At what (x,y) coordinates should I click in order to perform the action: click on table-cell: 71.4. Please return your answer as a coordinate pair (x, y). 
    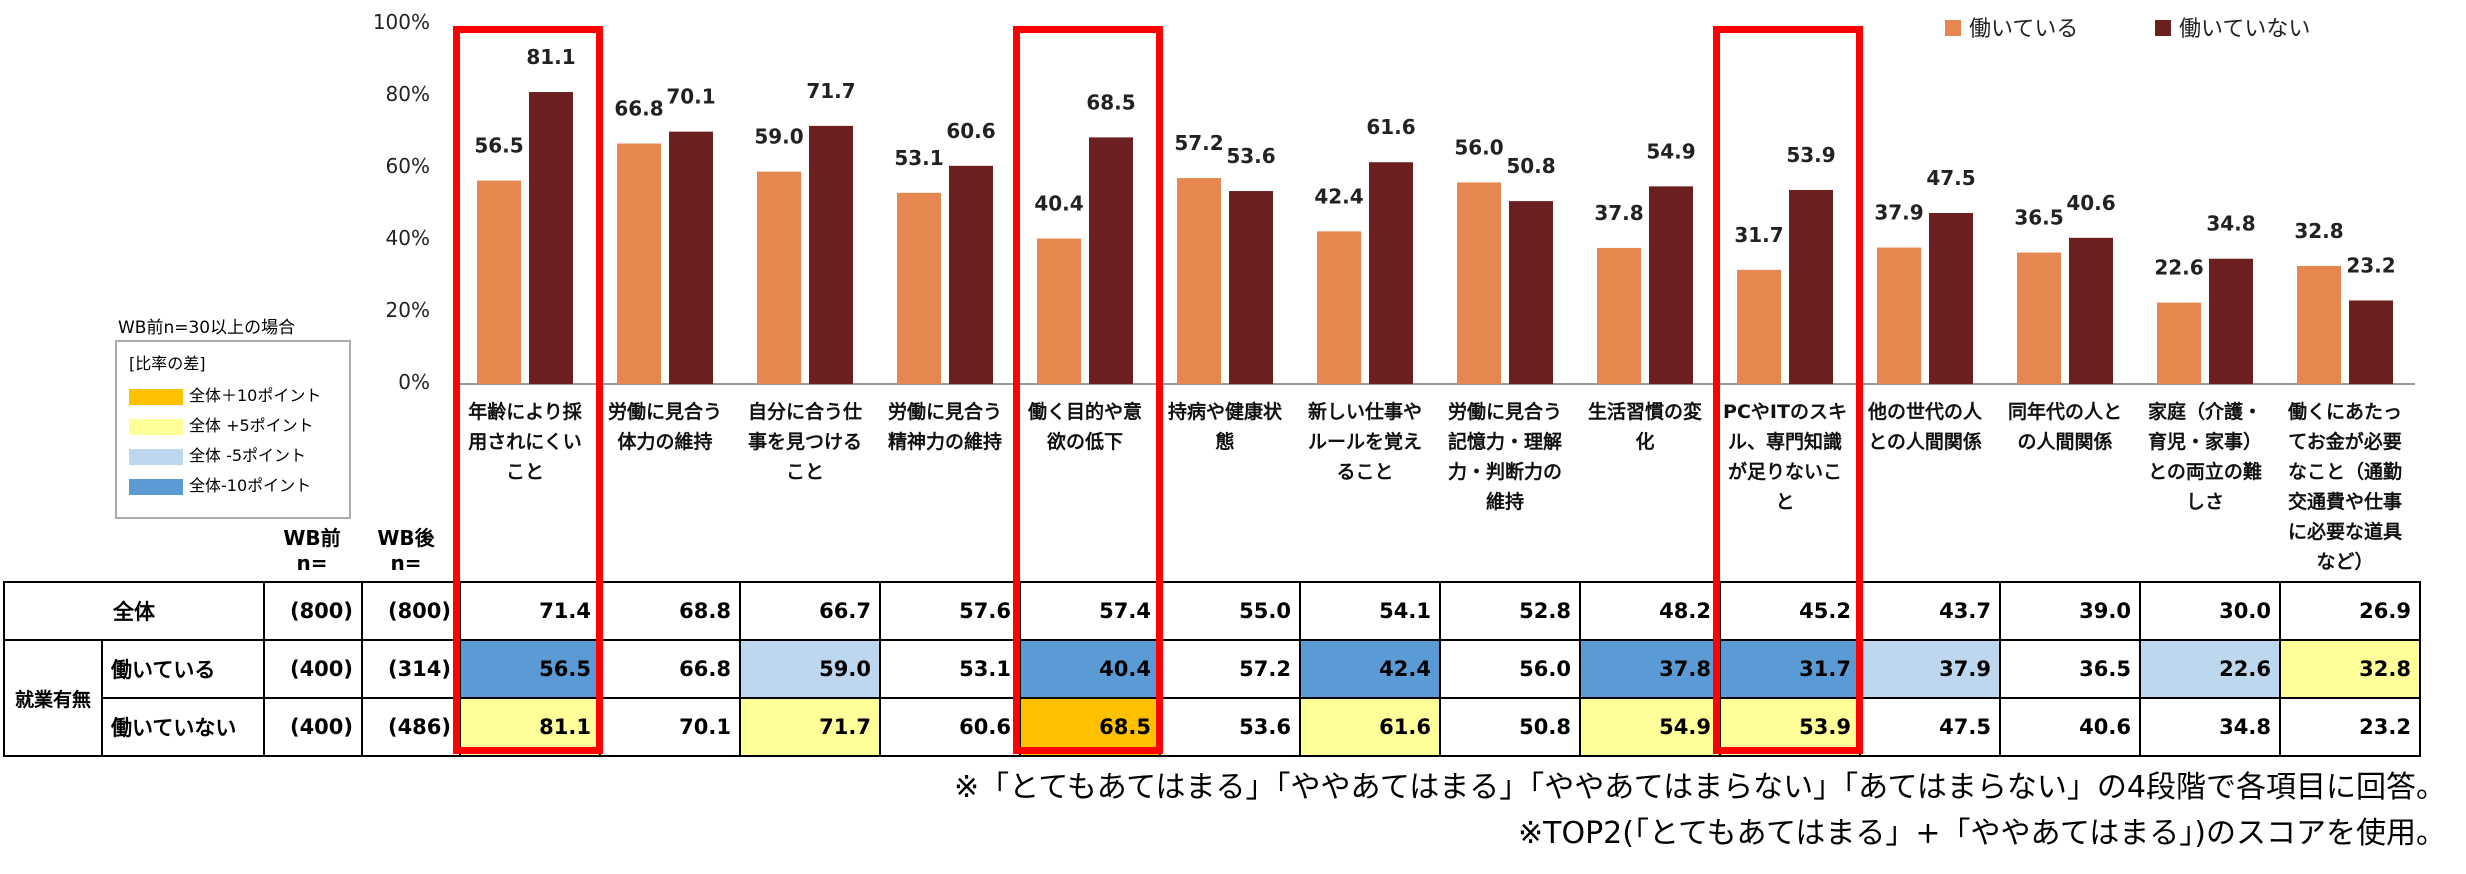
    Looking at the image, I should click on (530, 611).